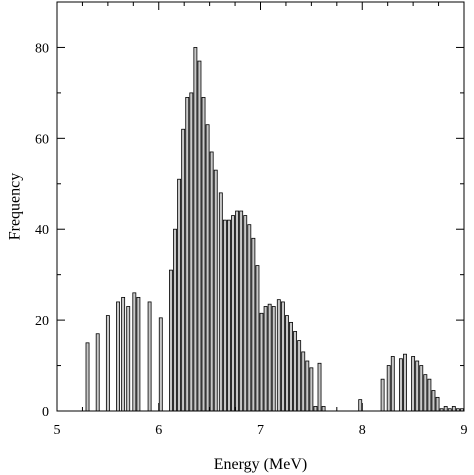 The image size is (474, 475). What do you see at coordinates (45, 412) in the screenshot?
I see `y-tick-label: 0` at bounding box center [45, 412].